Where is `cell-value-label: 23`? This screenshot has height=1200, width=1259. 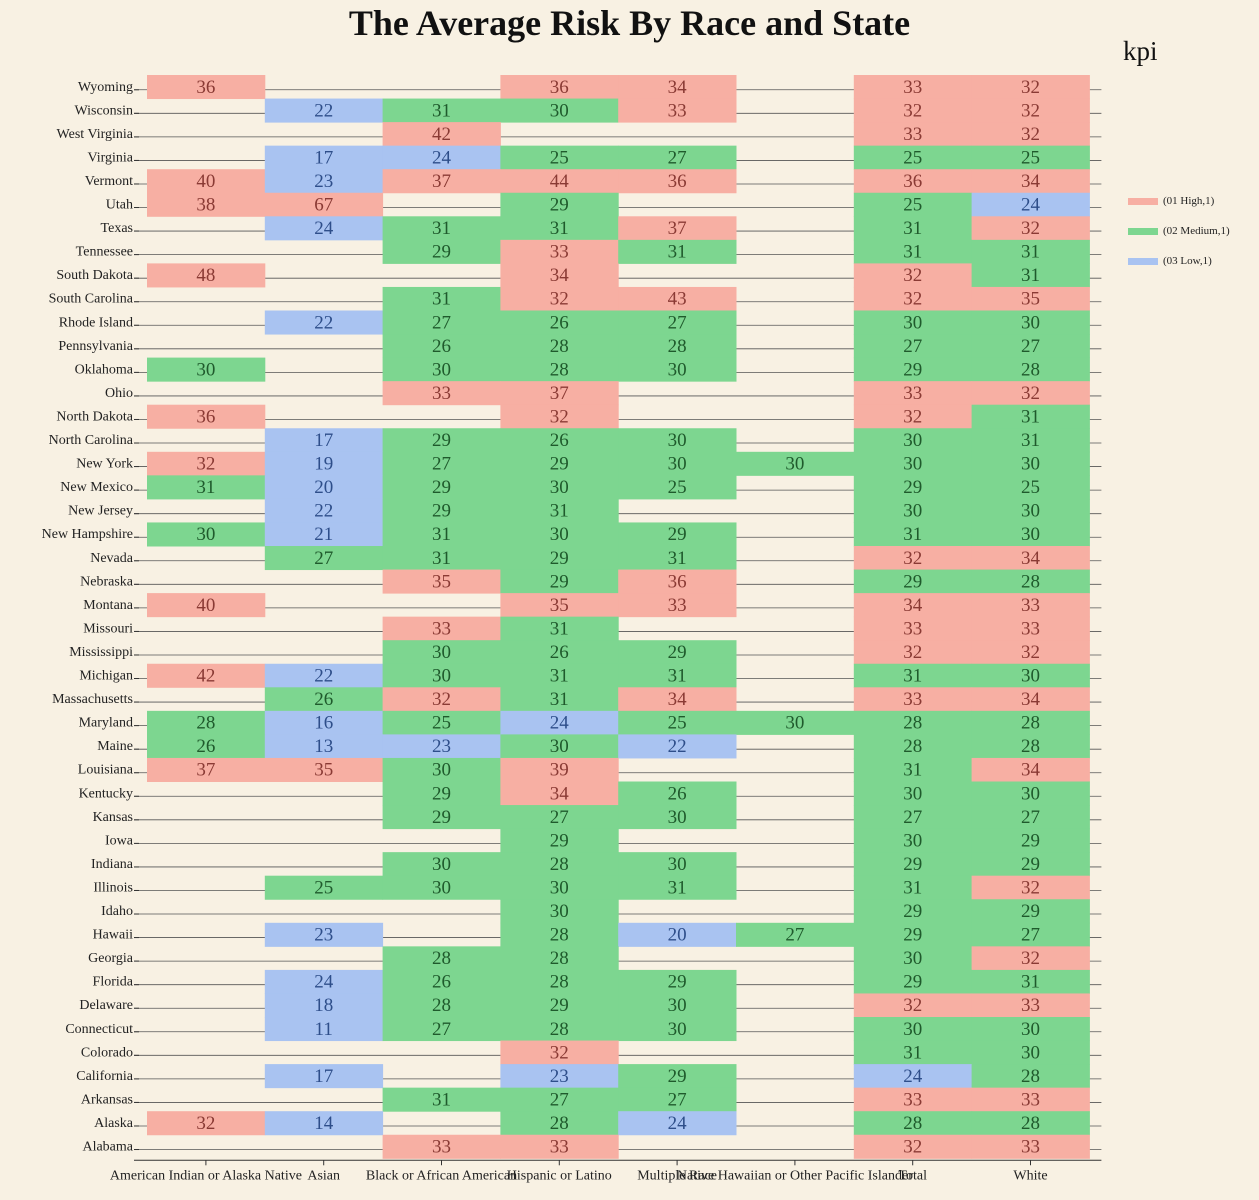 cell-value-label: 23 is located at coordinates (441, 746).